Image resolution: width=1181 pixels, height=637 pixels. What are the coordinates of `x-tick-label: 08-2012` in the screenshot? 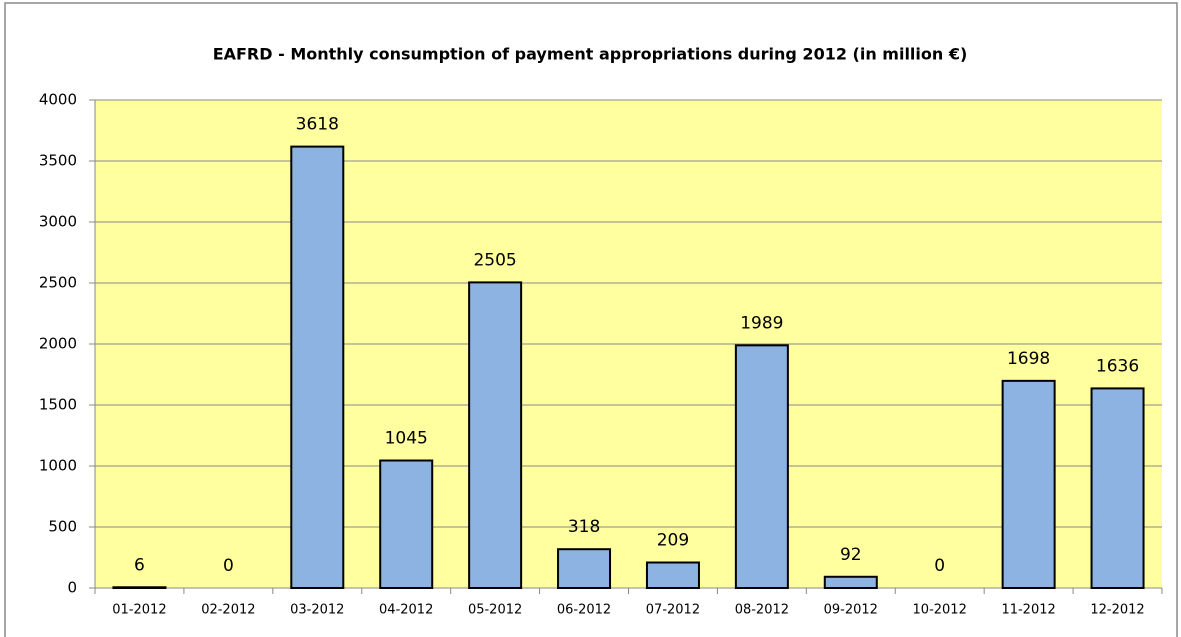 It's located at (762, 610).